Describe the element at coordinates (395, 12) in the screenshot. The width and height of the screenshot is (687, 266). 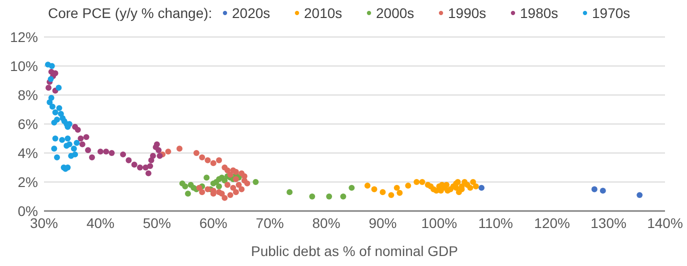
I see `legend-label: 2000s` at that location.